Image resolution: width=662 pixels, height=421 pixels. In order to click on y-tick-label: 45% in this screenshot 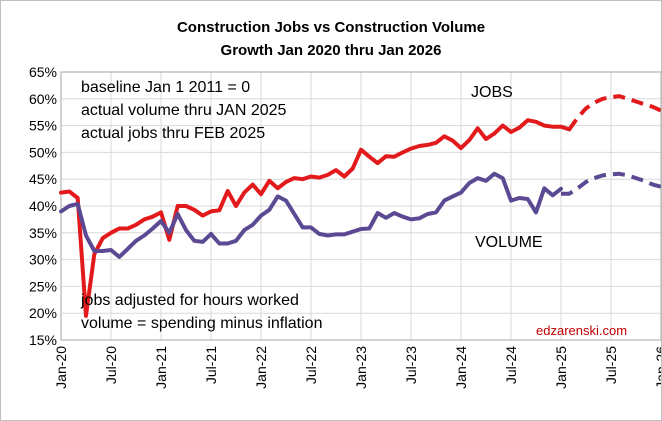, I will do `click(43, 179)`.